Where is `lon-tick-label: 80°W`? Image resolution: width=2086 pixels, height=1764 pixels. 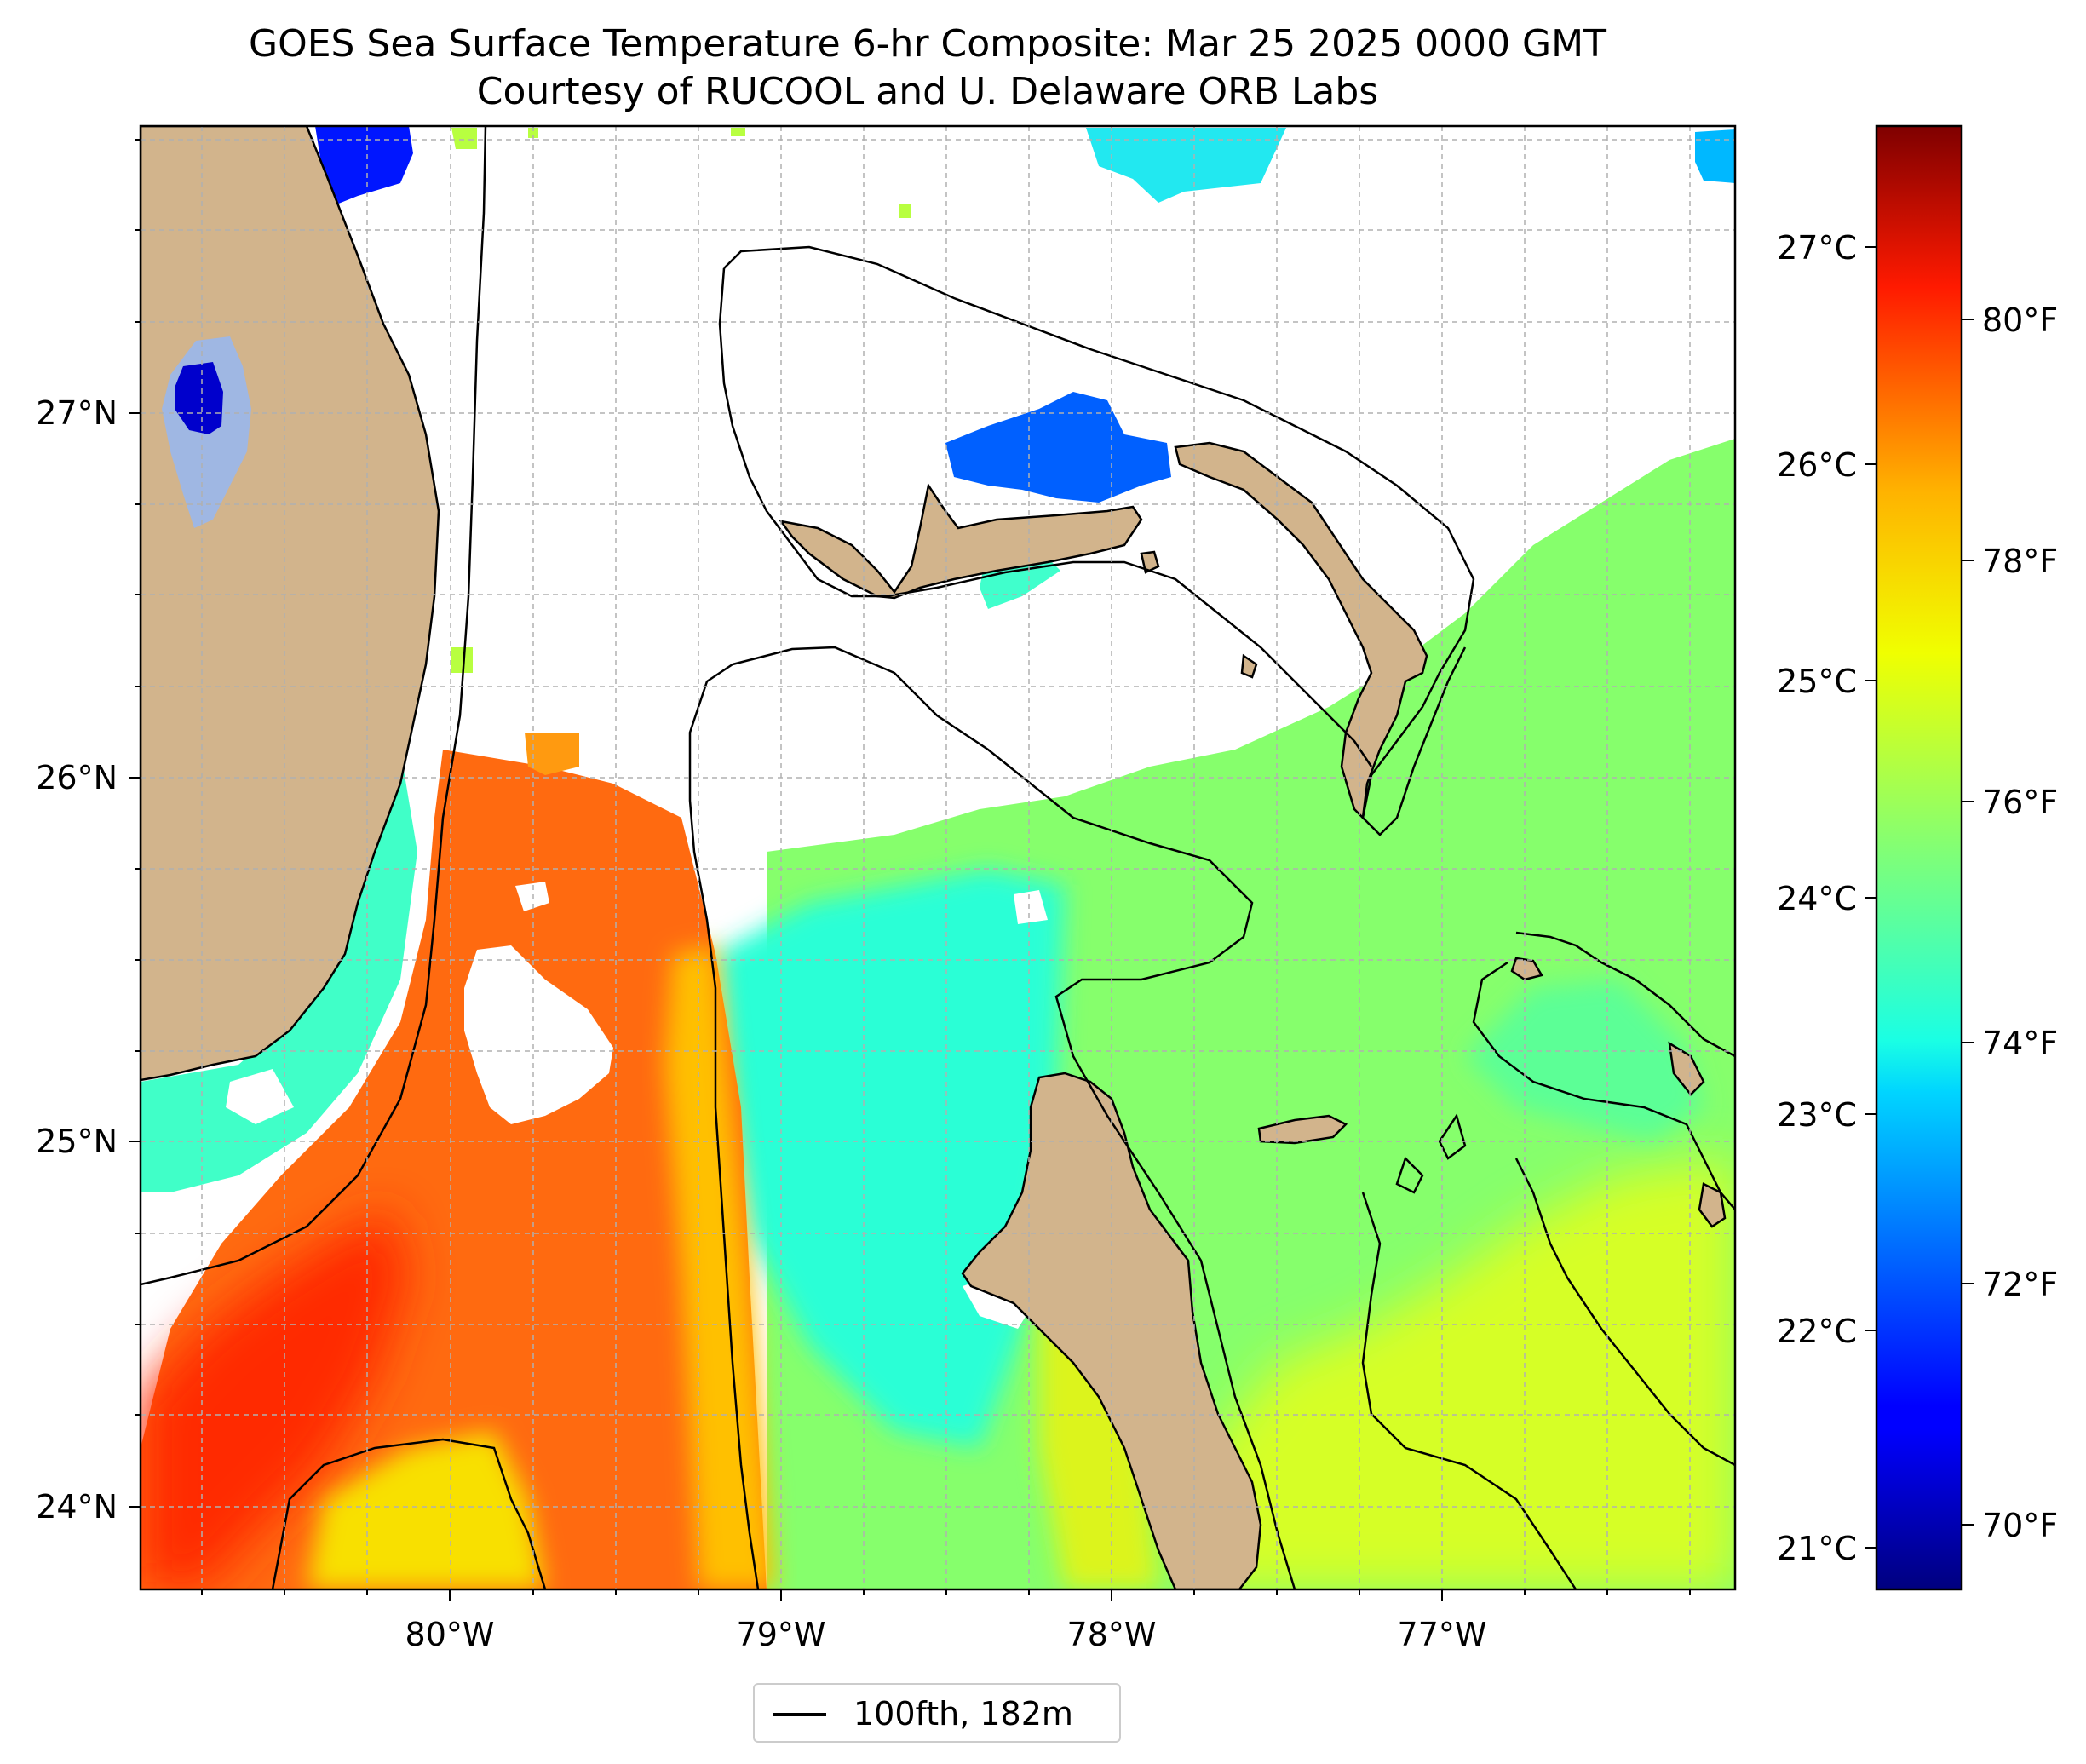
lon-tick-label: 80°W is located at coordinates (450, 1634).